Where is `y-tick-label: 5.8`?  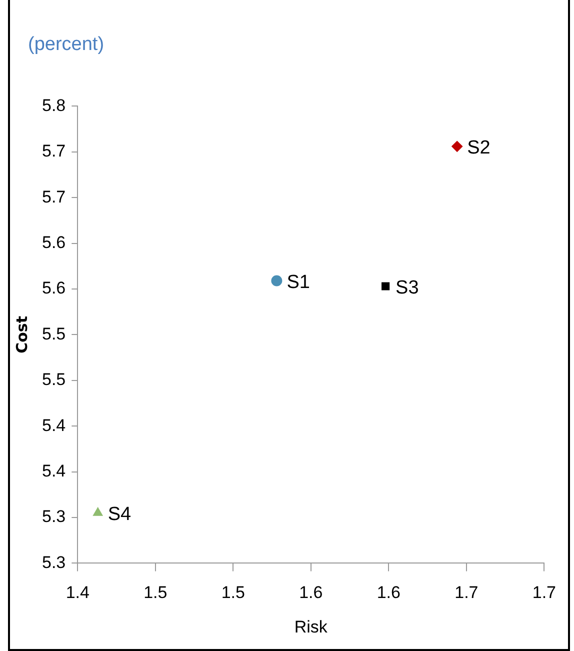 y-tick-label: 5.8 is located at coordinates (54, 105).